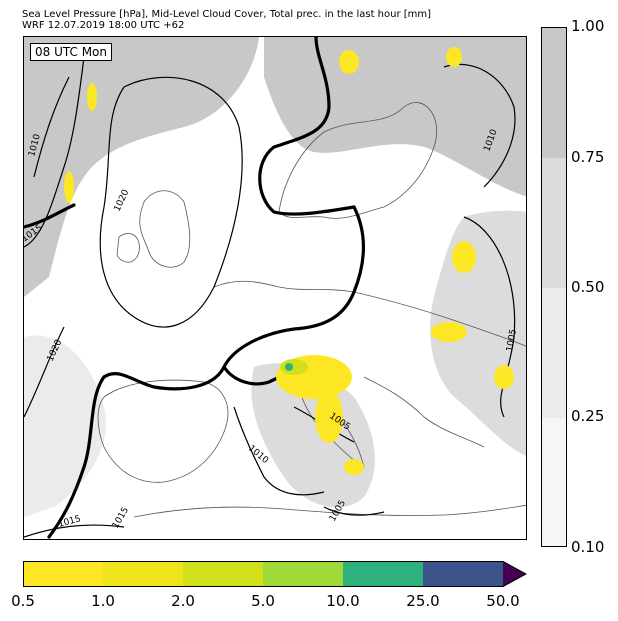 The image size is (618, 621). What do you see at coordinates (588, 547) in the screenshot?
I see `cloud-tick-label: 0.10` at bounding box center [588, 547].